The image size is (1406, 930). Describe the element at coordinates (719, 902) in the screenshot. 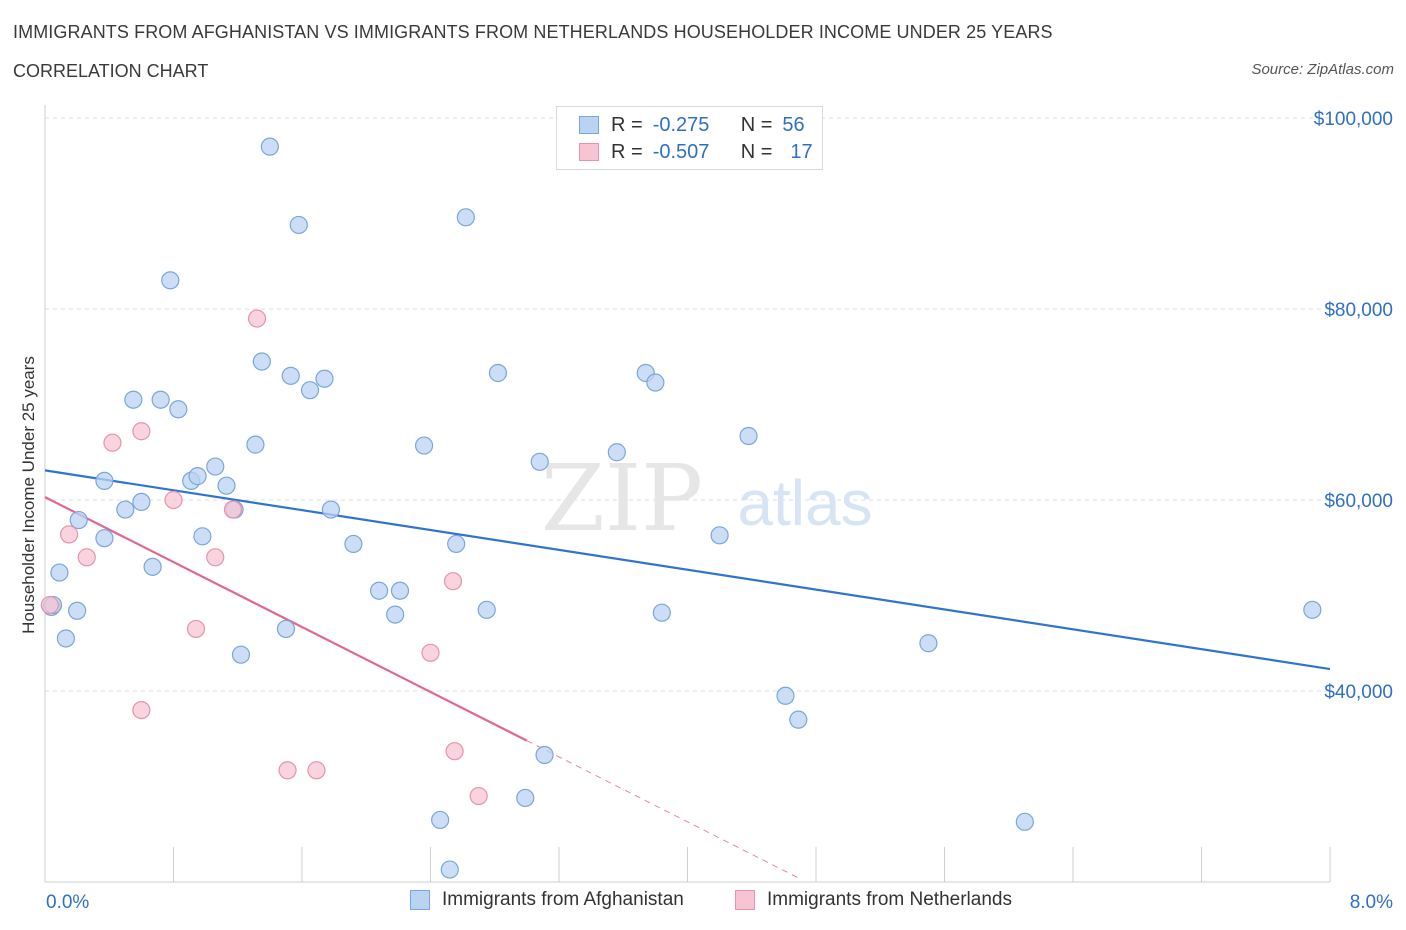

I see `x-tick-labels: 0.0% 8.0%` at that location.